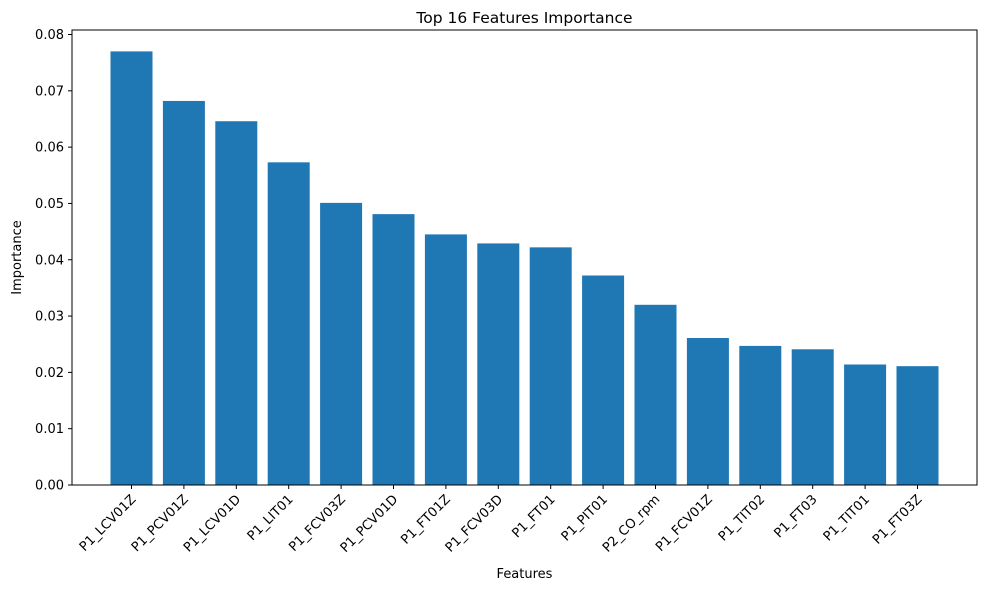 This screenshot has height=590, width=989. I want to click on y-tick-label: 0.06, so click(49, 148).